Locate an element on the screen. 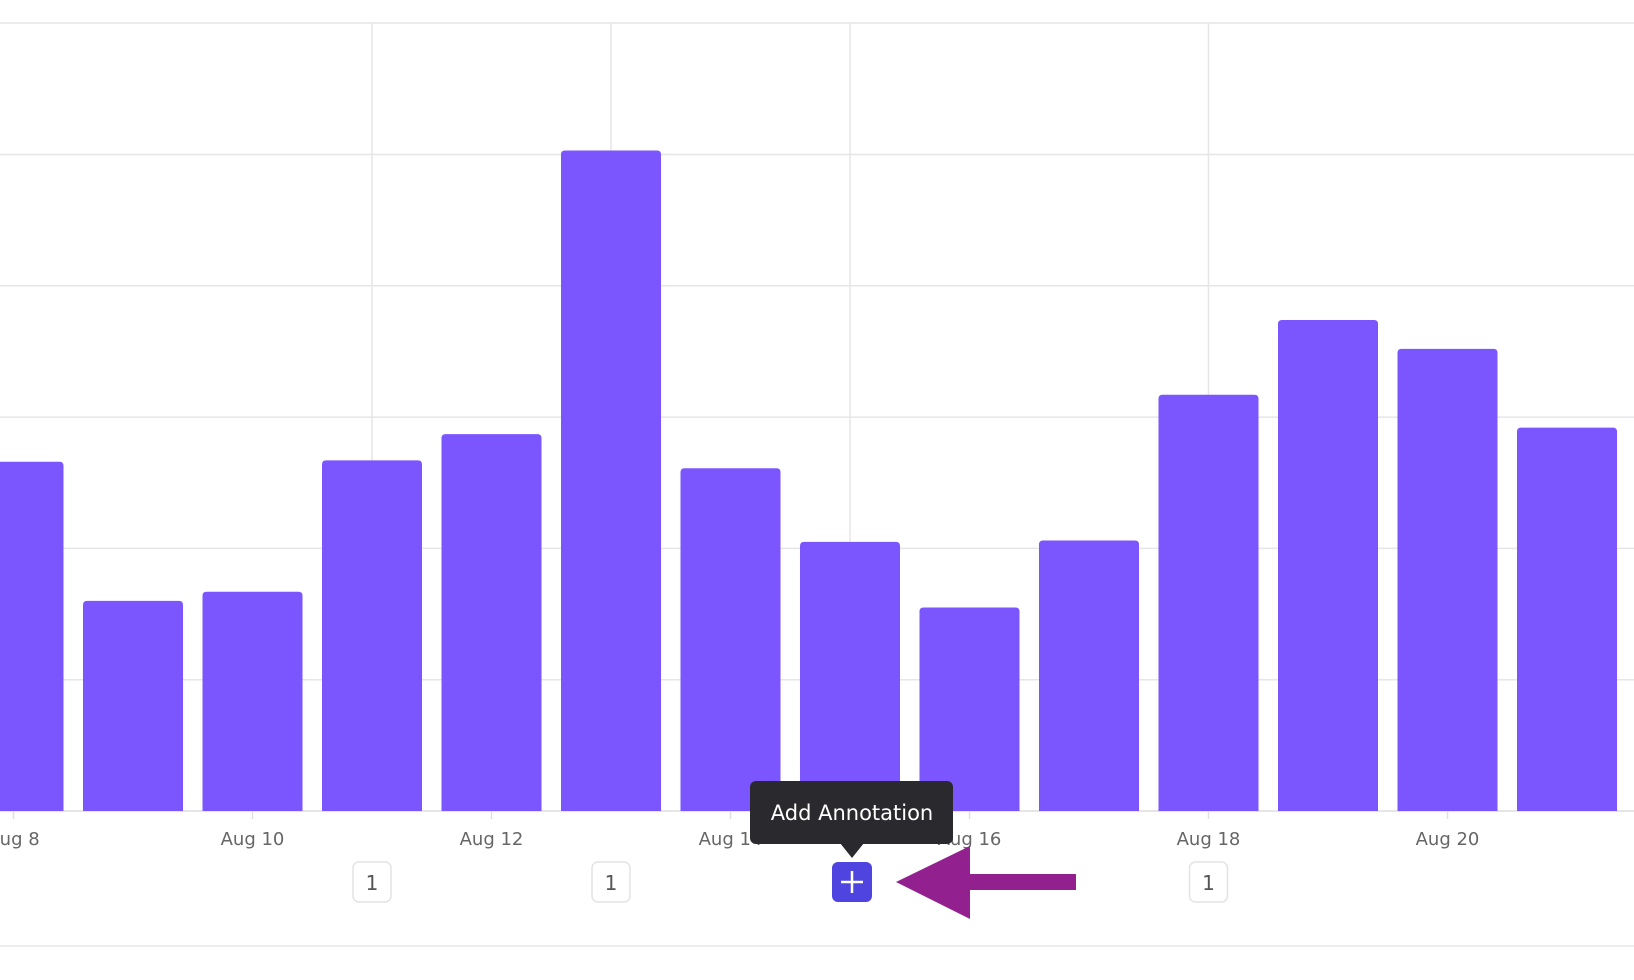 The width and height of the screenshot is (1634, 980). add-annotation-tooltip: Add Annotation is located at coordinates (851, 819).